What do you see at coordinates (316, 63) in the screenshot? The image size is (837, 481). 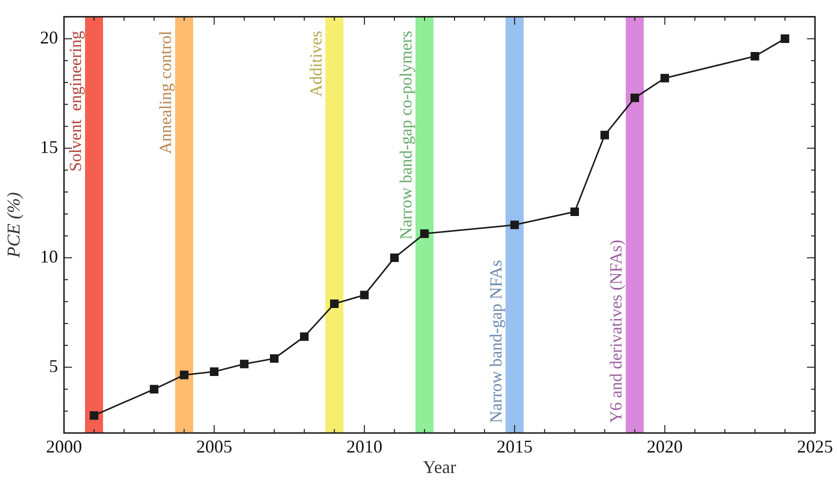 I see `band-label: Additives` at bounding box center [316, 63].